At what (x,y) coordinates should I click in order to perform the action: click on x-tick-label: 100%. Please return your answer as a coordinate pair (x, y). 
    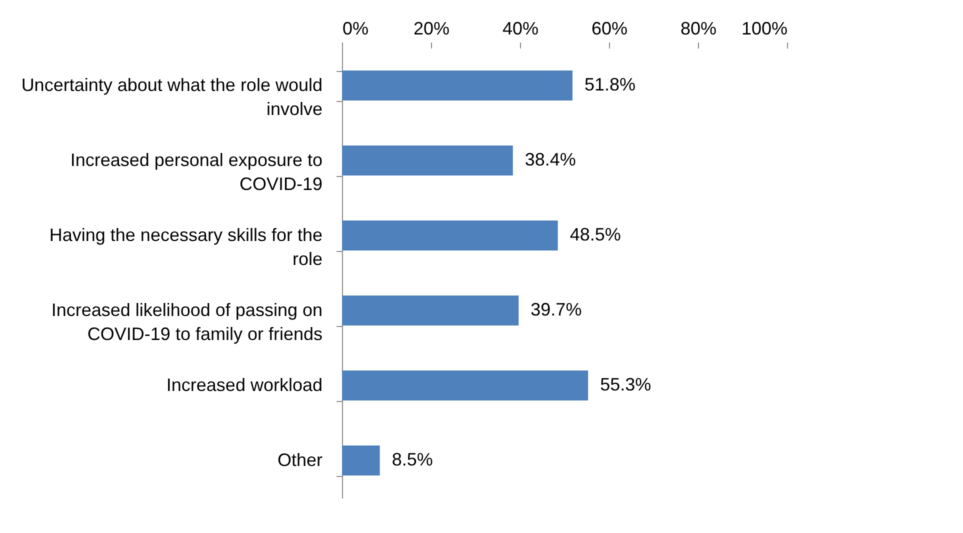
    Looking at the image, I should click on (764, 28).